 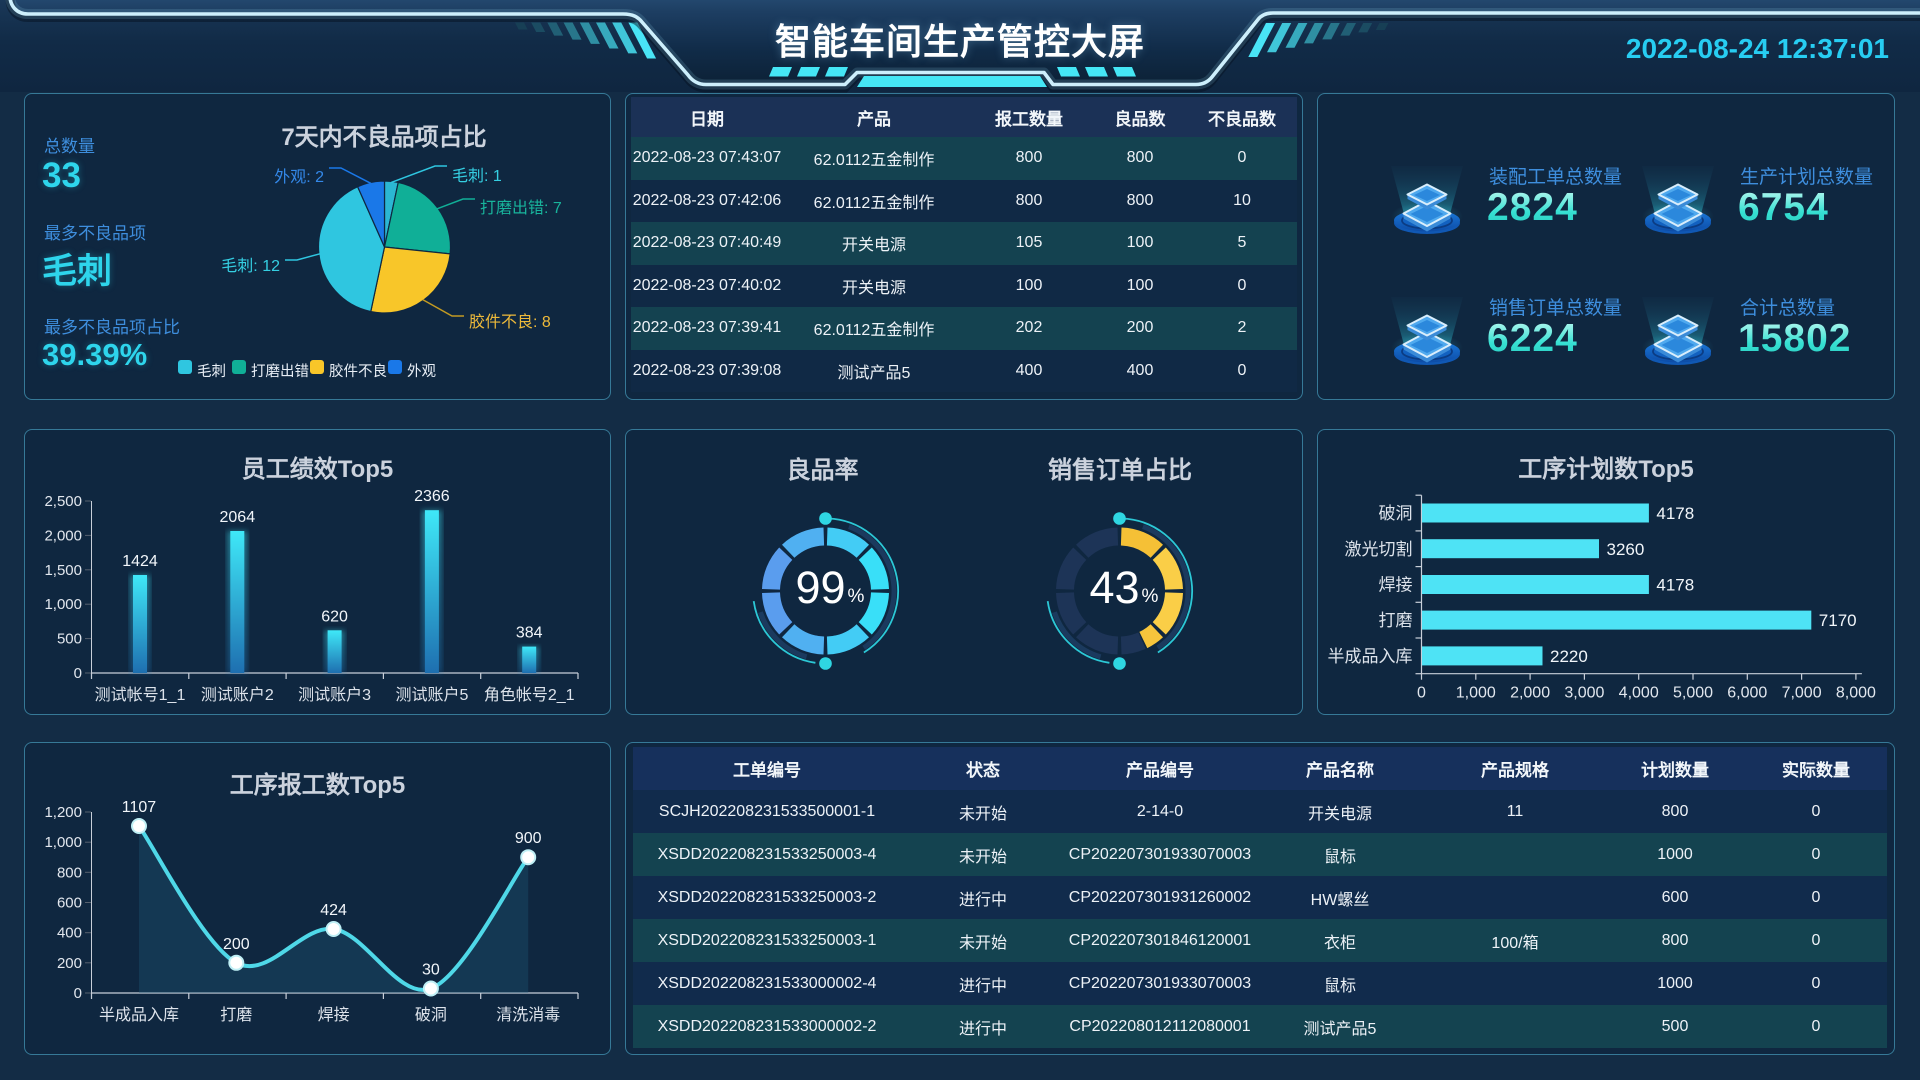 What do you see at coordinates (528, 838) in the screenshot?
I see `svg-text: 900` at bounding box center [528, 838].